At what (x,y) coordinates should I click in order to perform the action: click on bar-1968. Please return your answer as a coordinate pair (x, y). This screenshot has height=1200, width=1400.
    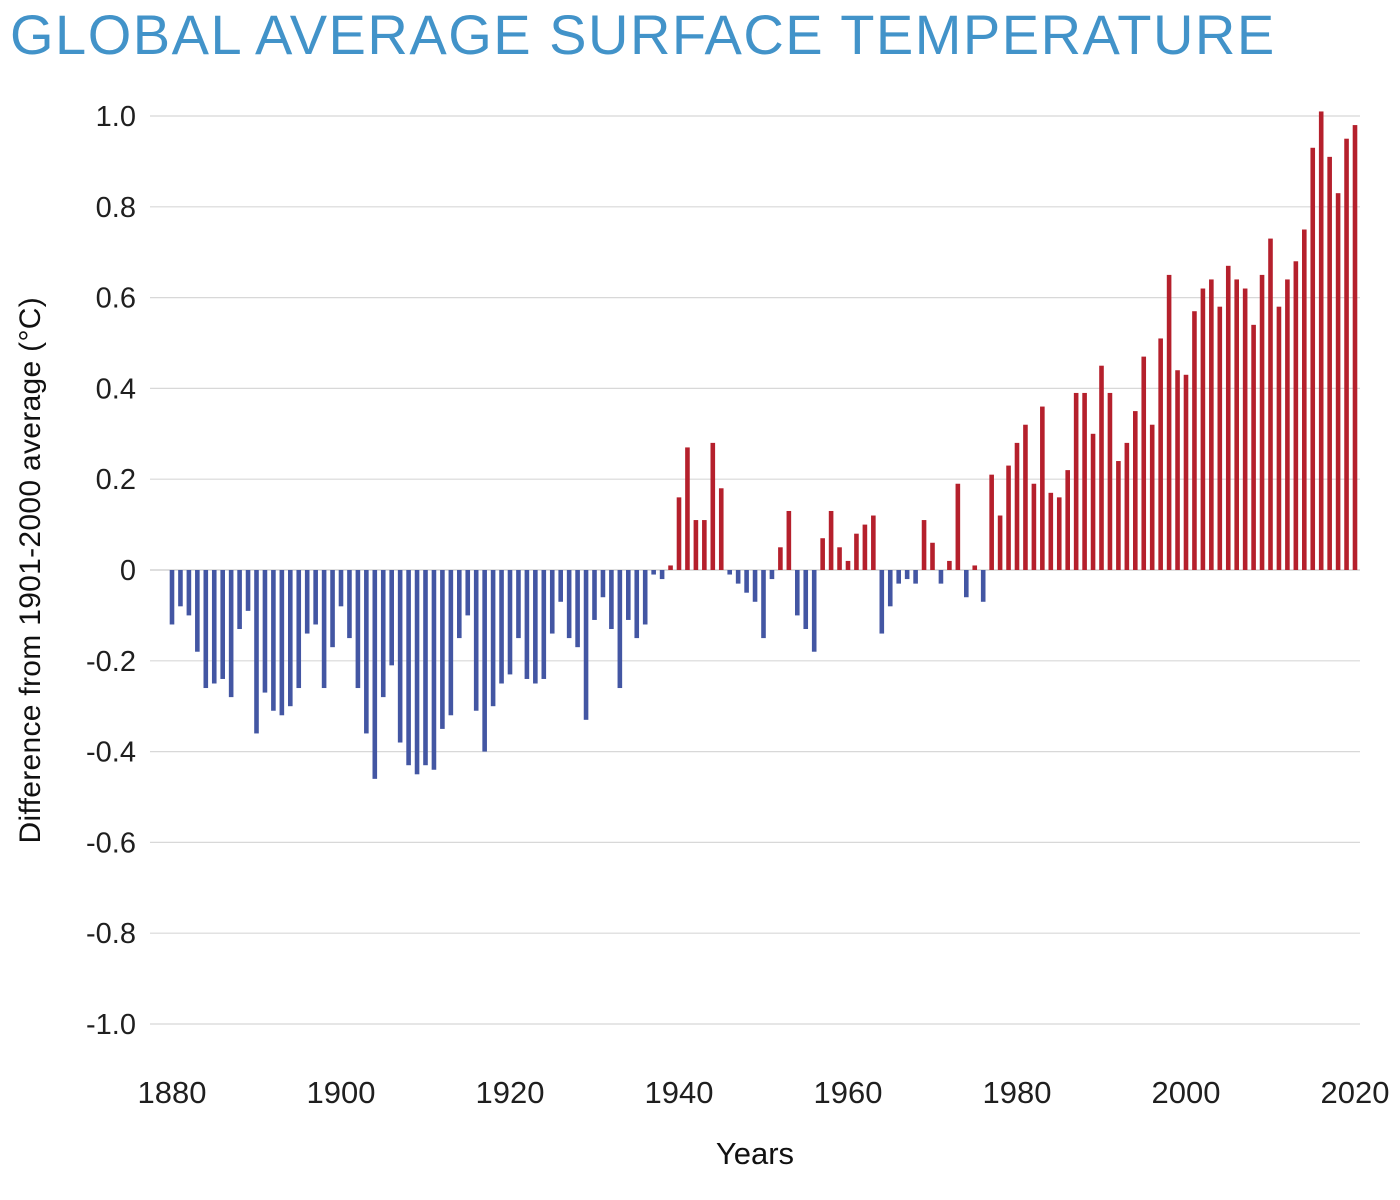
    Looking at the image, I should click on (915, 577).